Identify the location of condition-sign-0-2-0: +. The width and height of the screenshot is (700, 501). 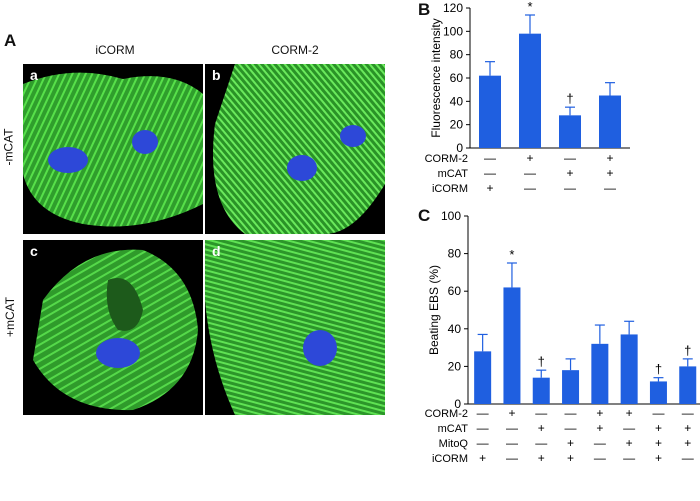
(489, 188).